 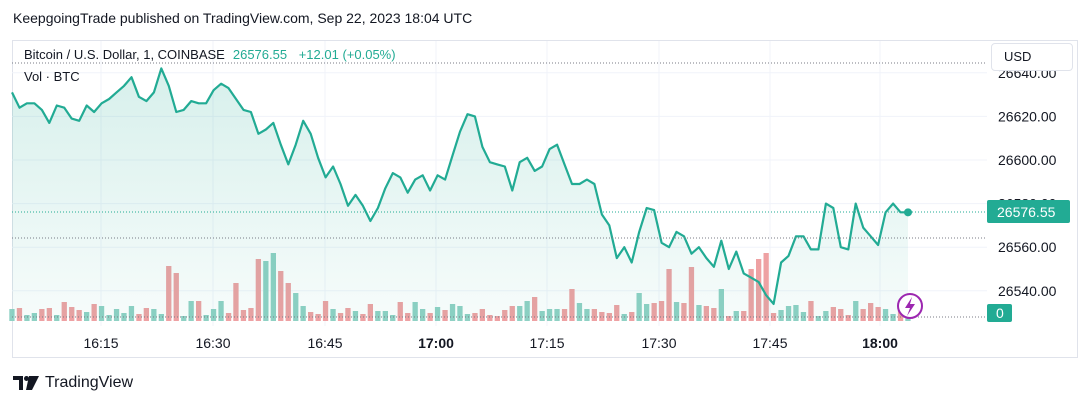 I want to click on volume-tag-bg, so click(x=999, y=313).